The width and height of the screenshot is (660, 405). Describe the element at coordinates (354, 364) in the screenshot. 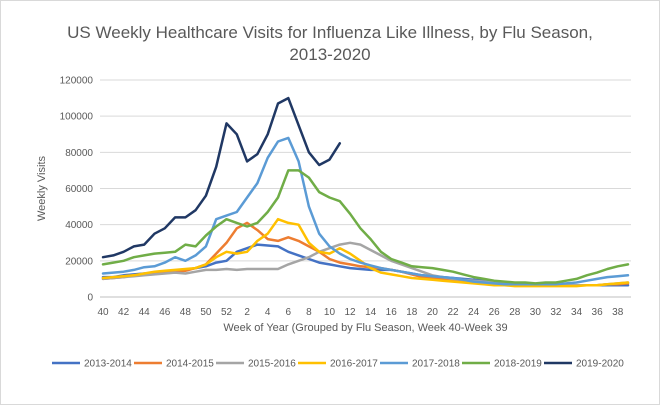

I see `legend-label: 2016-2017` at that location.